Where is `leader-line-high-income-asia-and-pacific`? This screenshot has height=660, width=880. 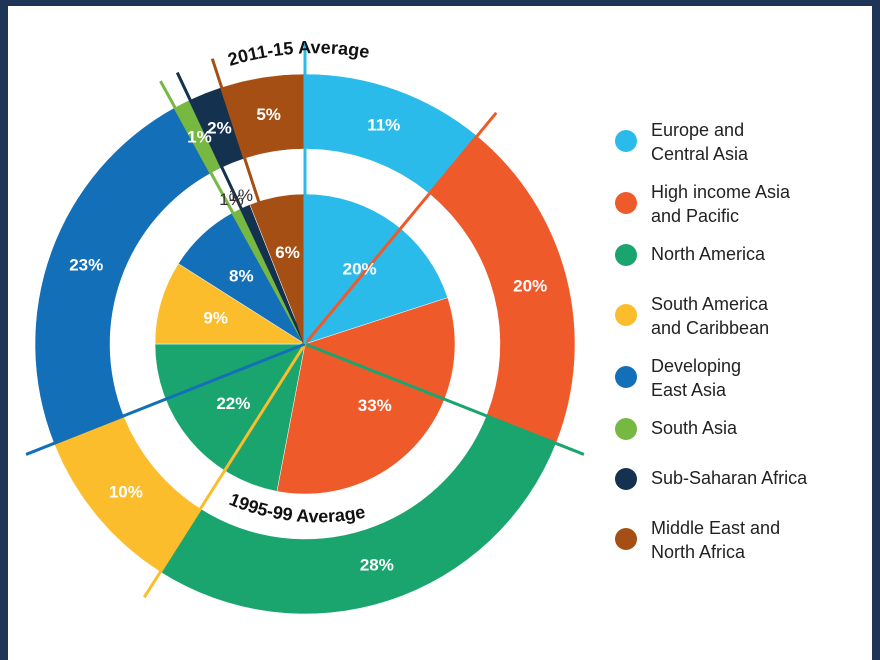 leader-line-high-income-asia-and-pacific is located at coordinates (400, 228).